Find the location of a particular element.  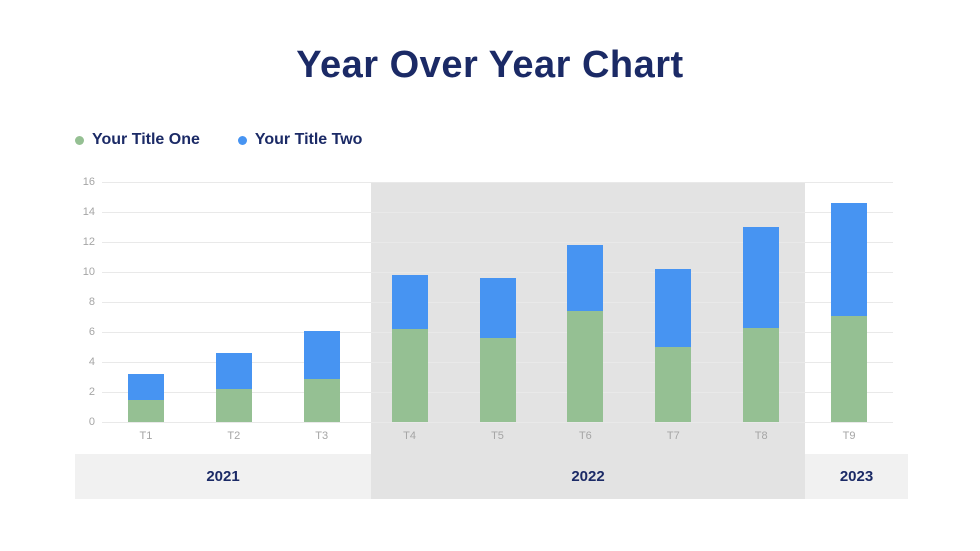

legend-item-title-one: Your Title One is located at coordinates (137, 140).